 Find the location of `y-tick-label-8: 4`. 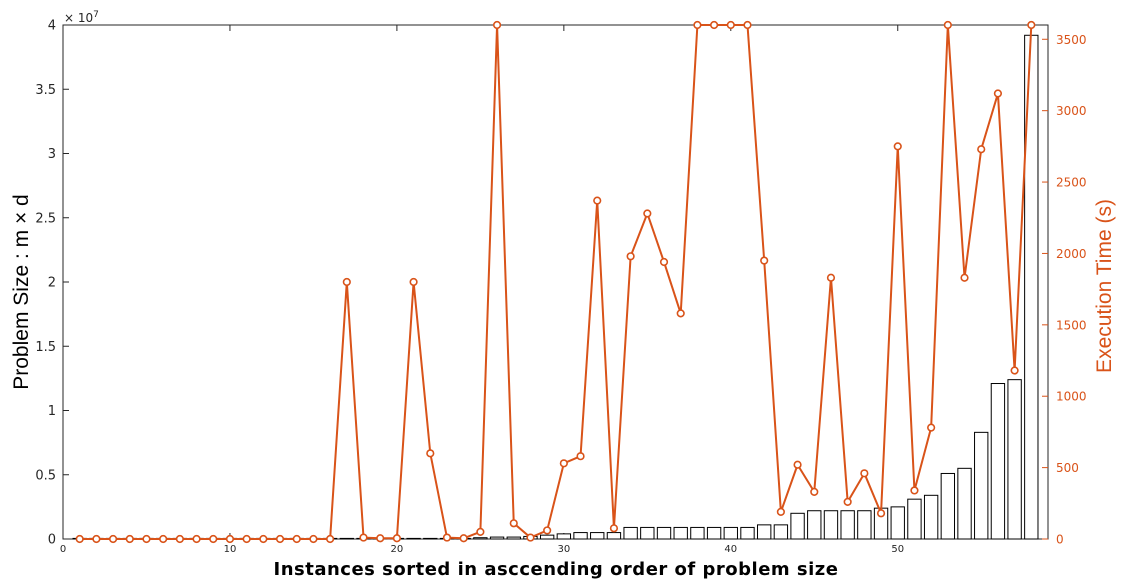

y-tick-label-8: 4 is located at coordinates (52, 26).